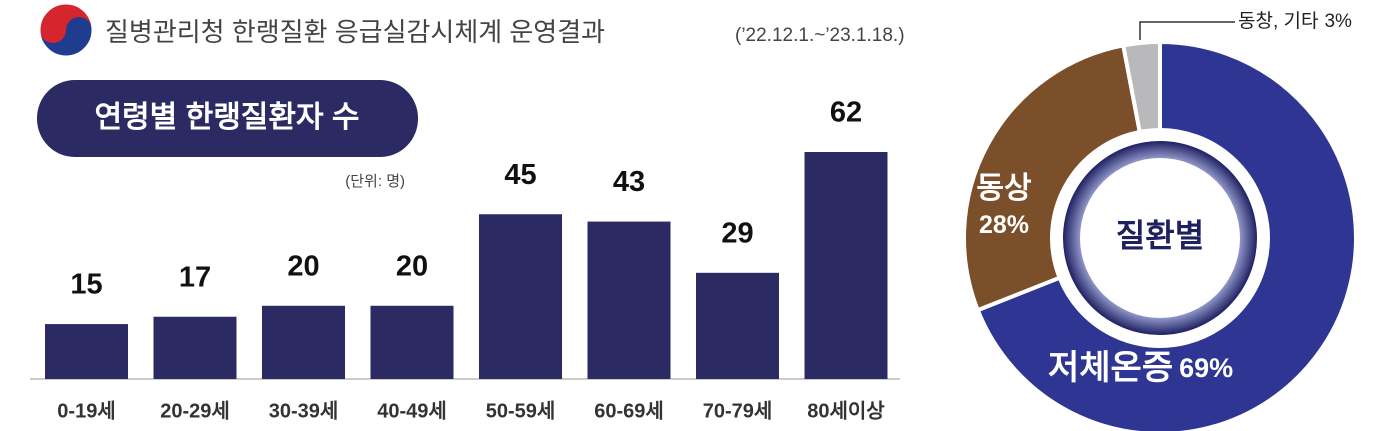 This screenshot has height=431, width=1400. Describe the element at coordinates (737, 233) in the screenshot. I see `data-label: 29` at that location.